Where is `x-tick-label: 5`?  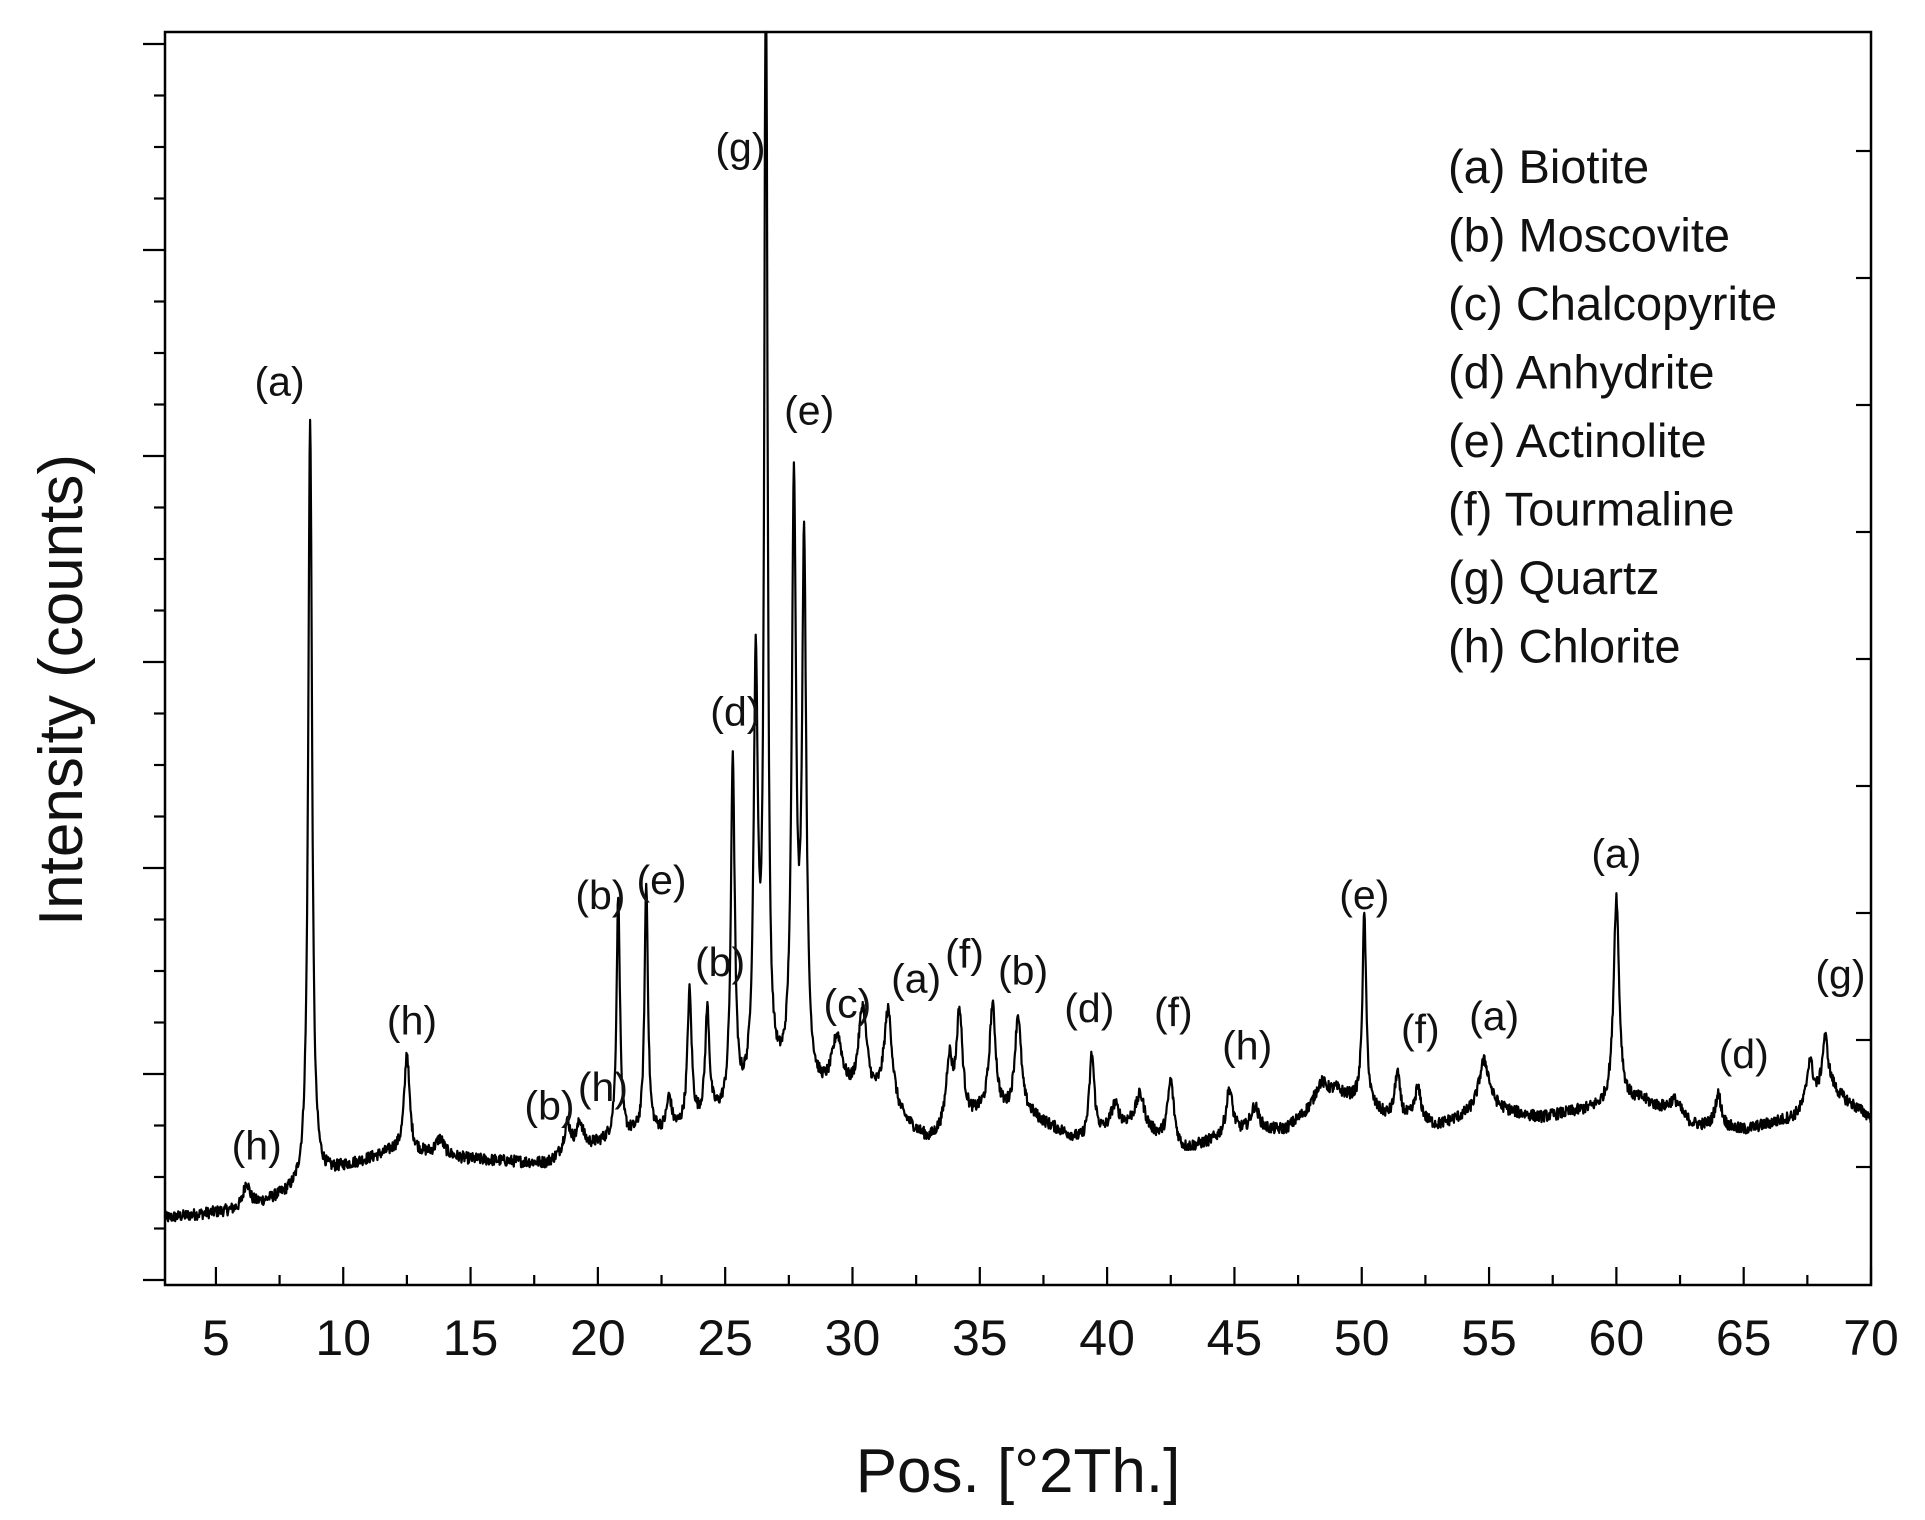 x-tick-label: 5 is located at coordinates (216, 1338).